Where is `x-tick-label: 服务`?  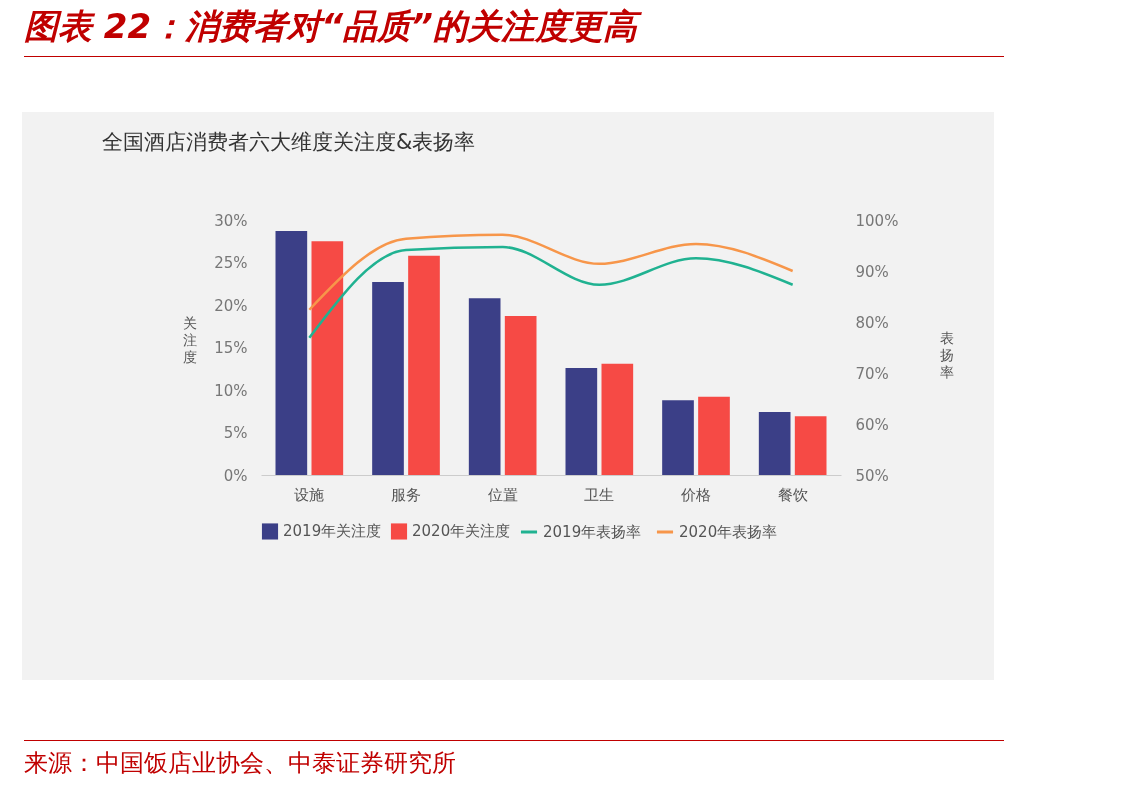 x-tick-label: 服务 is located at coordinates (406, 494).